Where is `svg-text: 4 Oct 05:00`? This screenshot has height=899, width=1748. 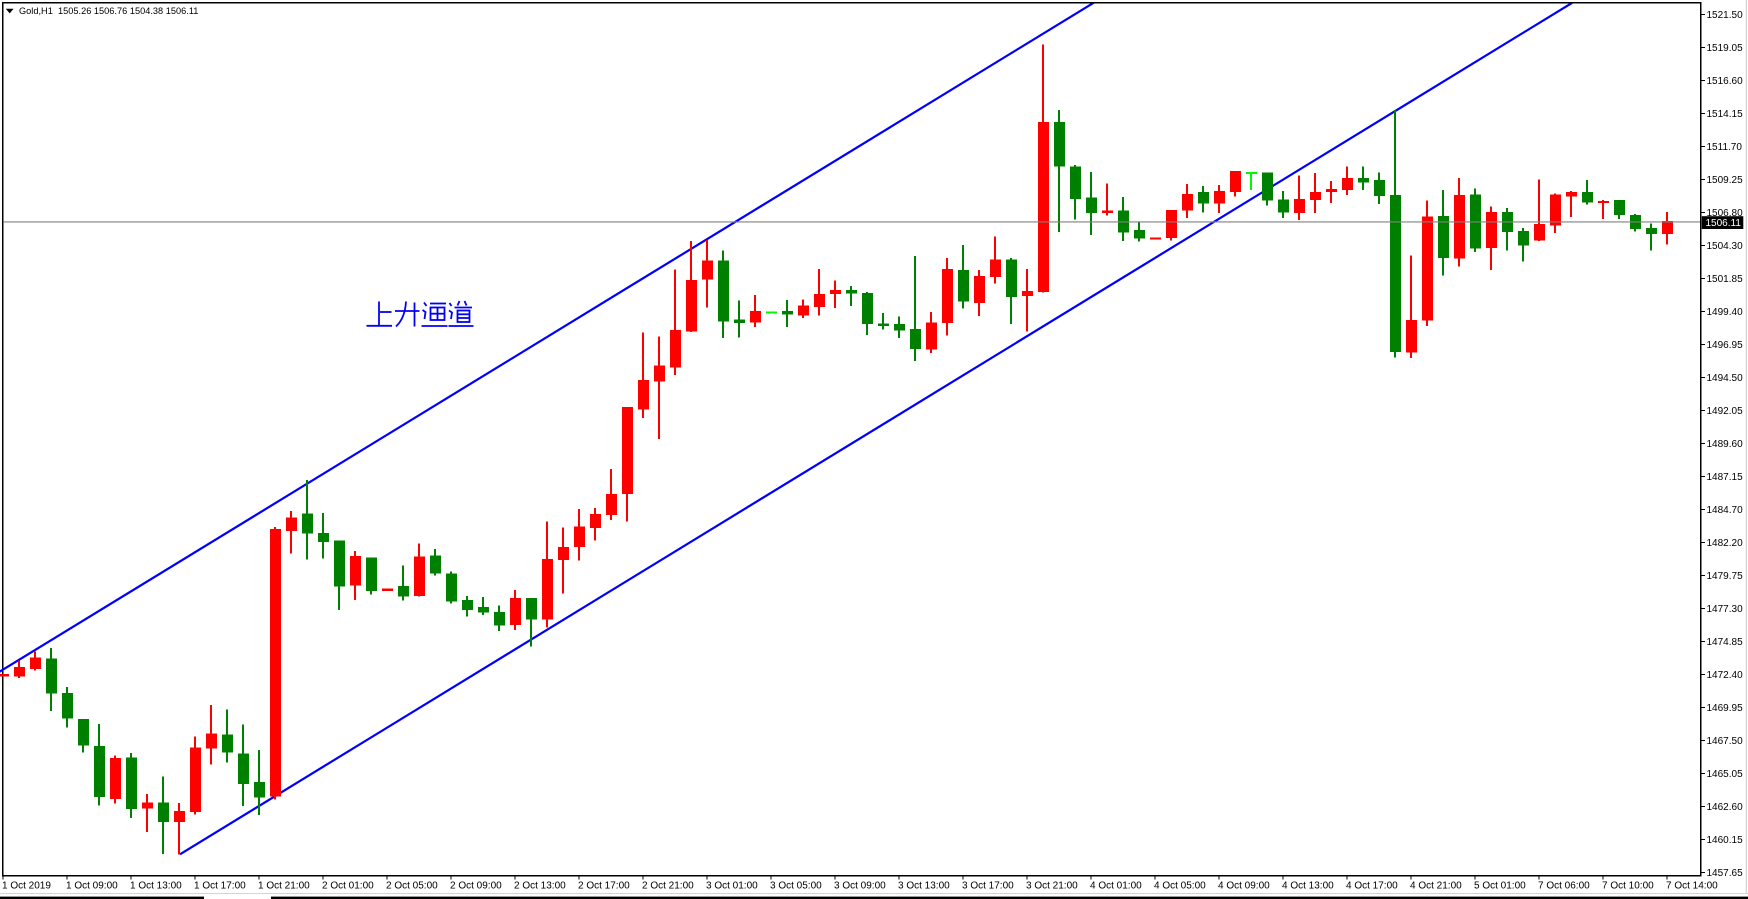
svg-text: 4 Oct 05:00 is located at coordinates (1180, 885).